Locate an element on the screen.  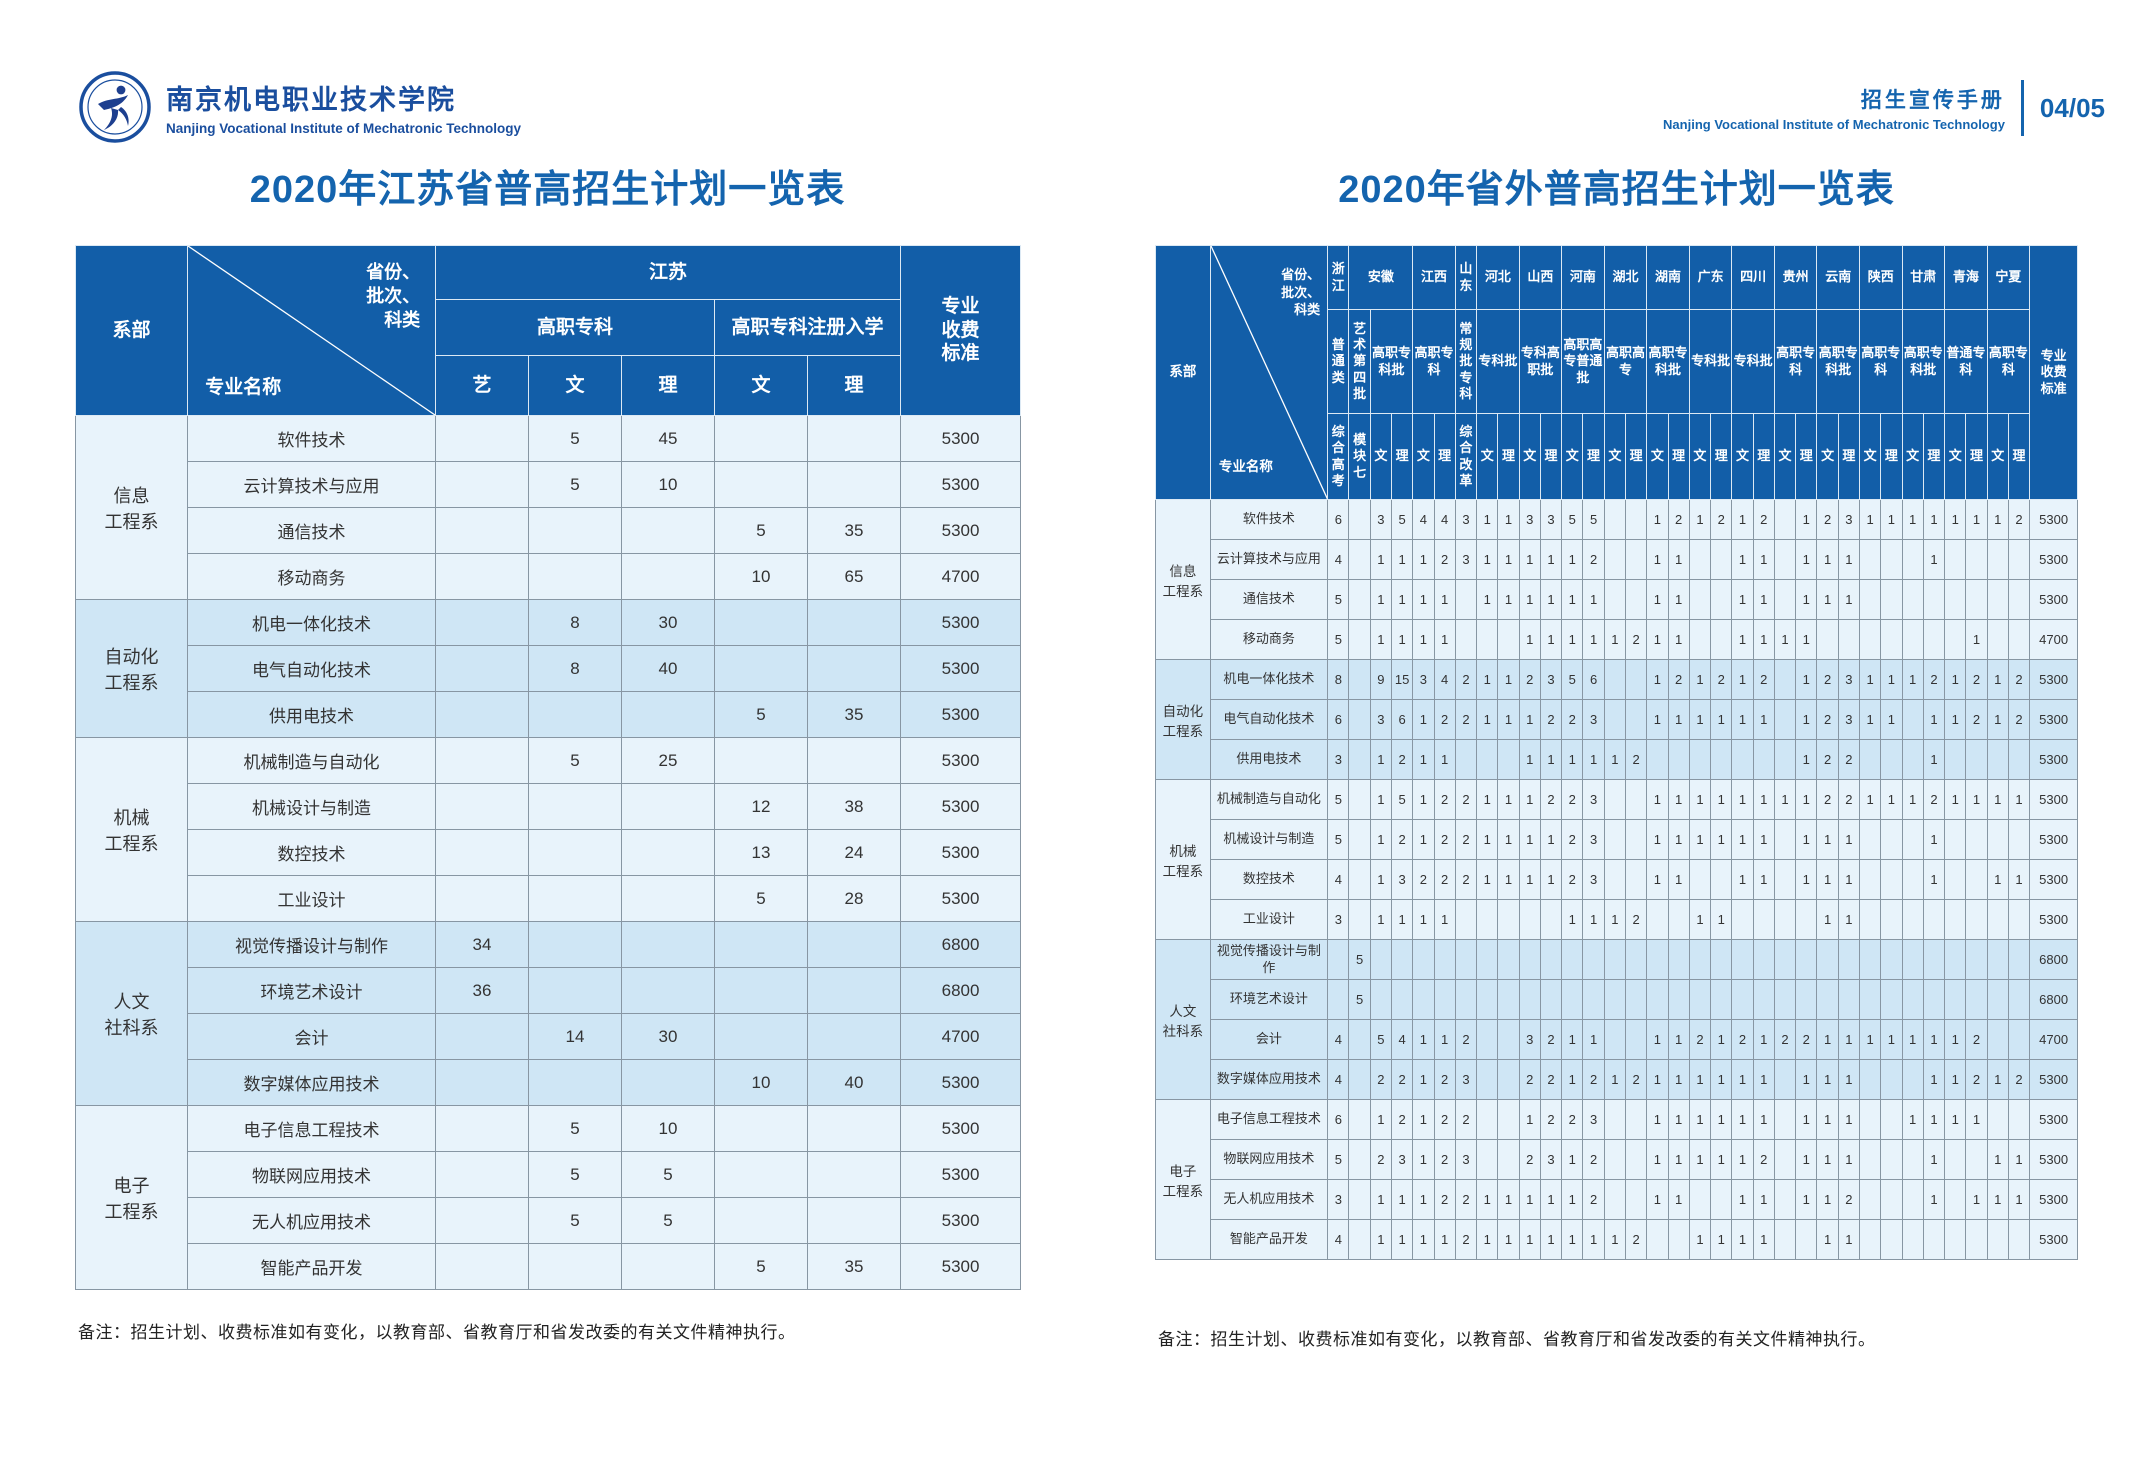
province-header: 广东 is located at coordinates (1710, 277).